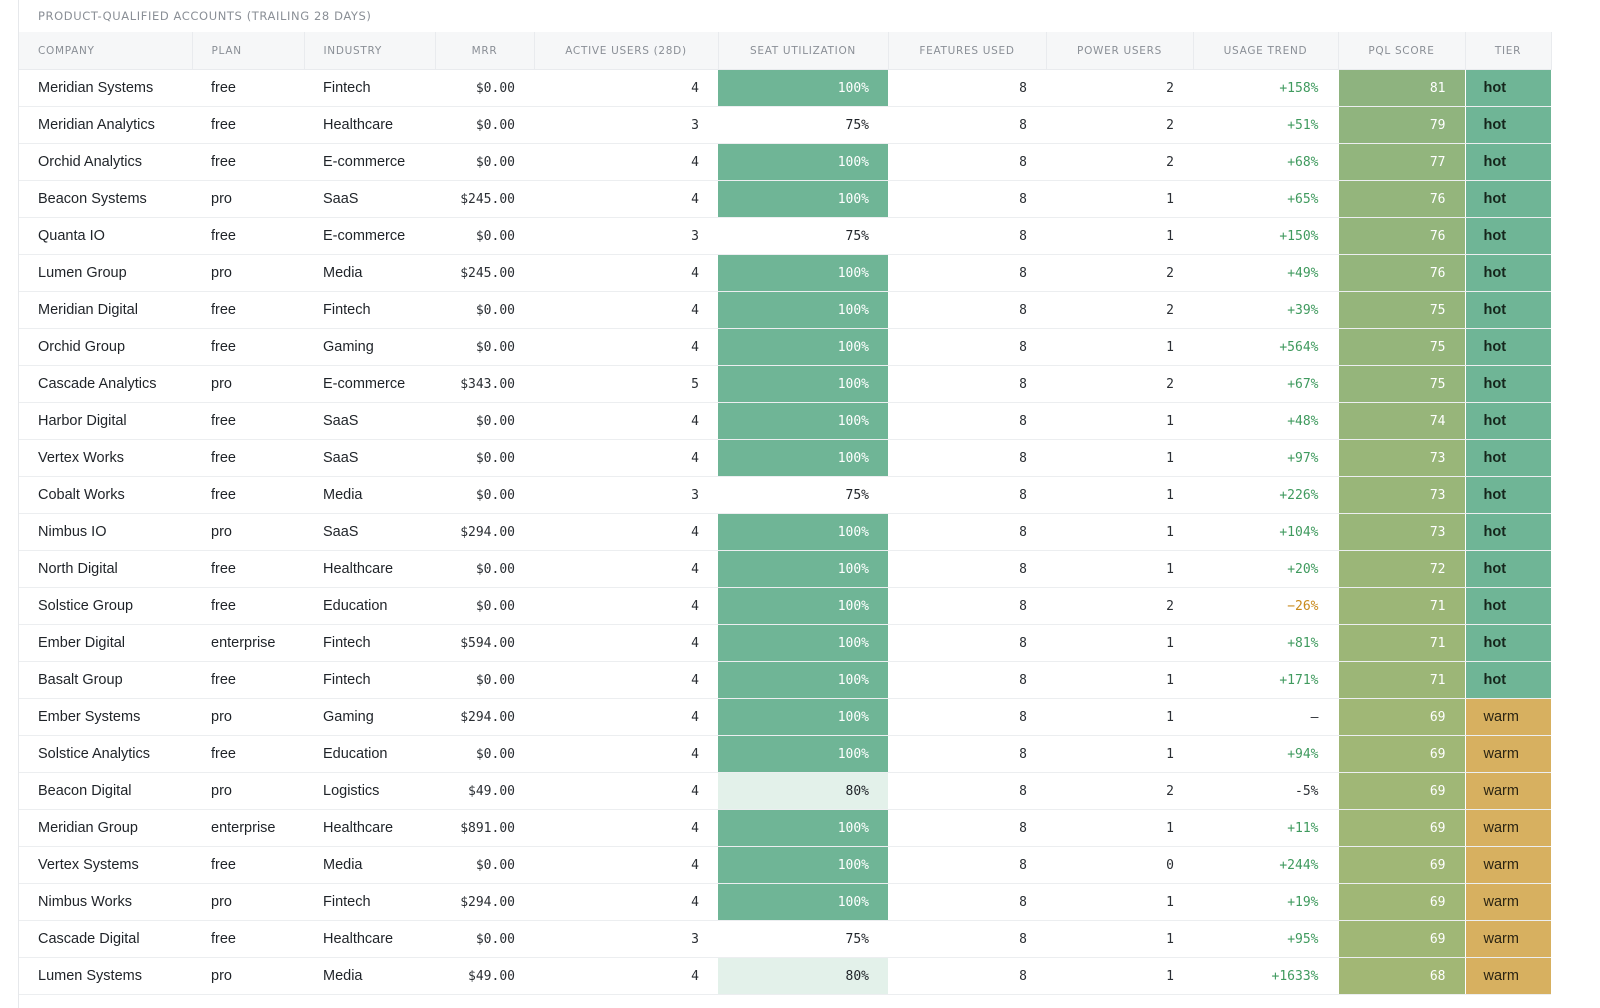 The image size is (1600, 1008). What do you see at coordinates (369, 606) in the screenshot?
I see `cell-industry: Education` at bounding box center [369, 606].